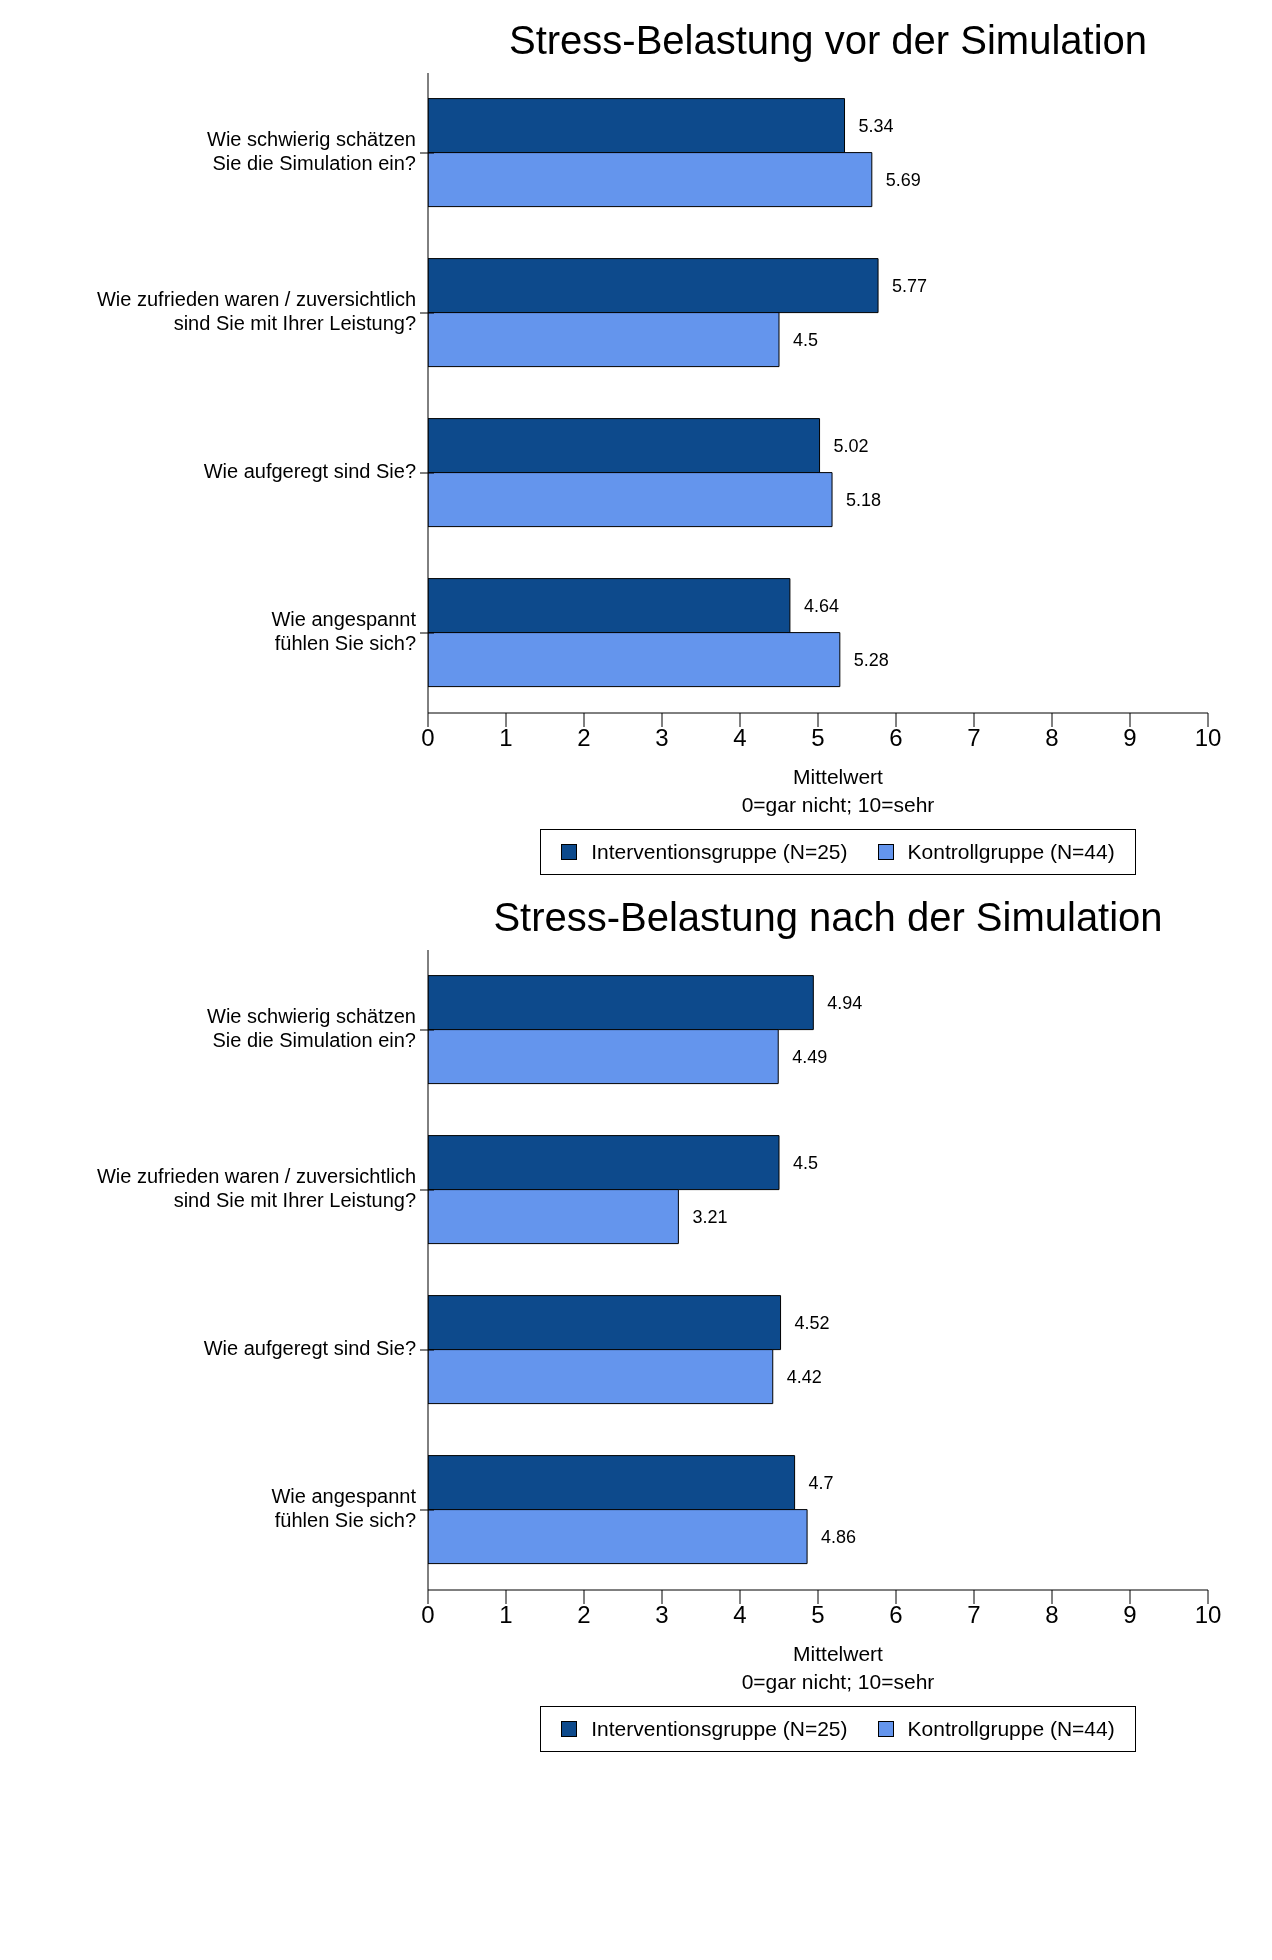 This screenshot has height=1960, width=1272. What do you see at coordinates (845, 1002) in the screenshot?
I see `data-label: 4.94` at bounding box center [845, 1002].